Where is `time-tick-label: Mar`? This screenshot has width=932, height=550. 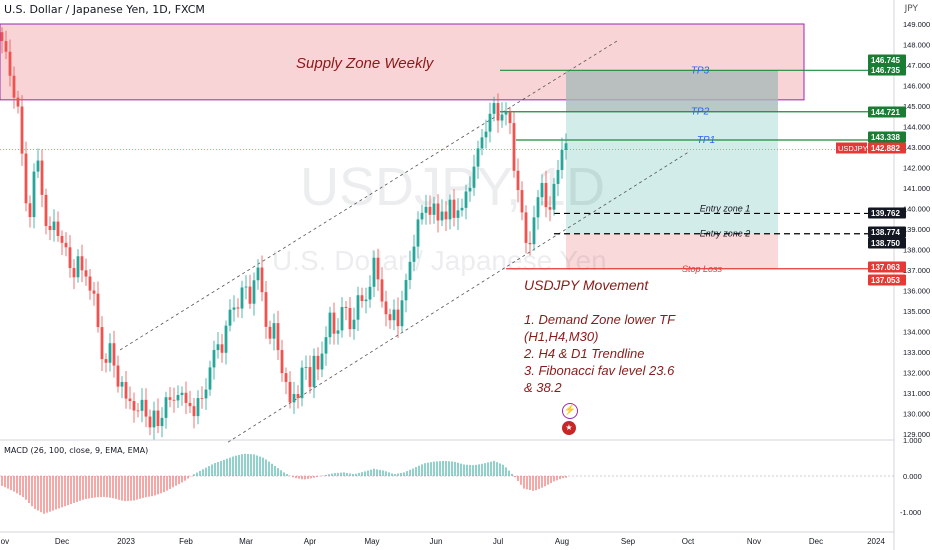
time-tick-label: Mar is located at coordinates (246, 541).